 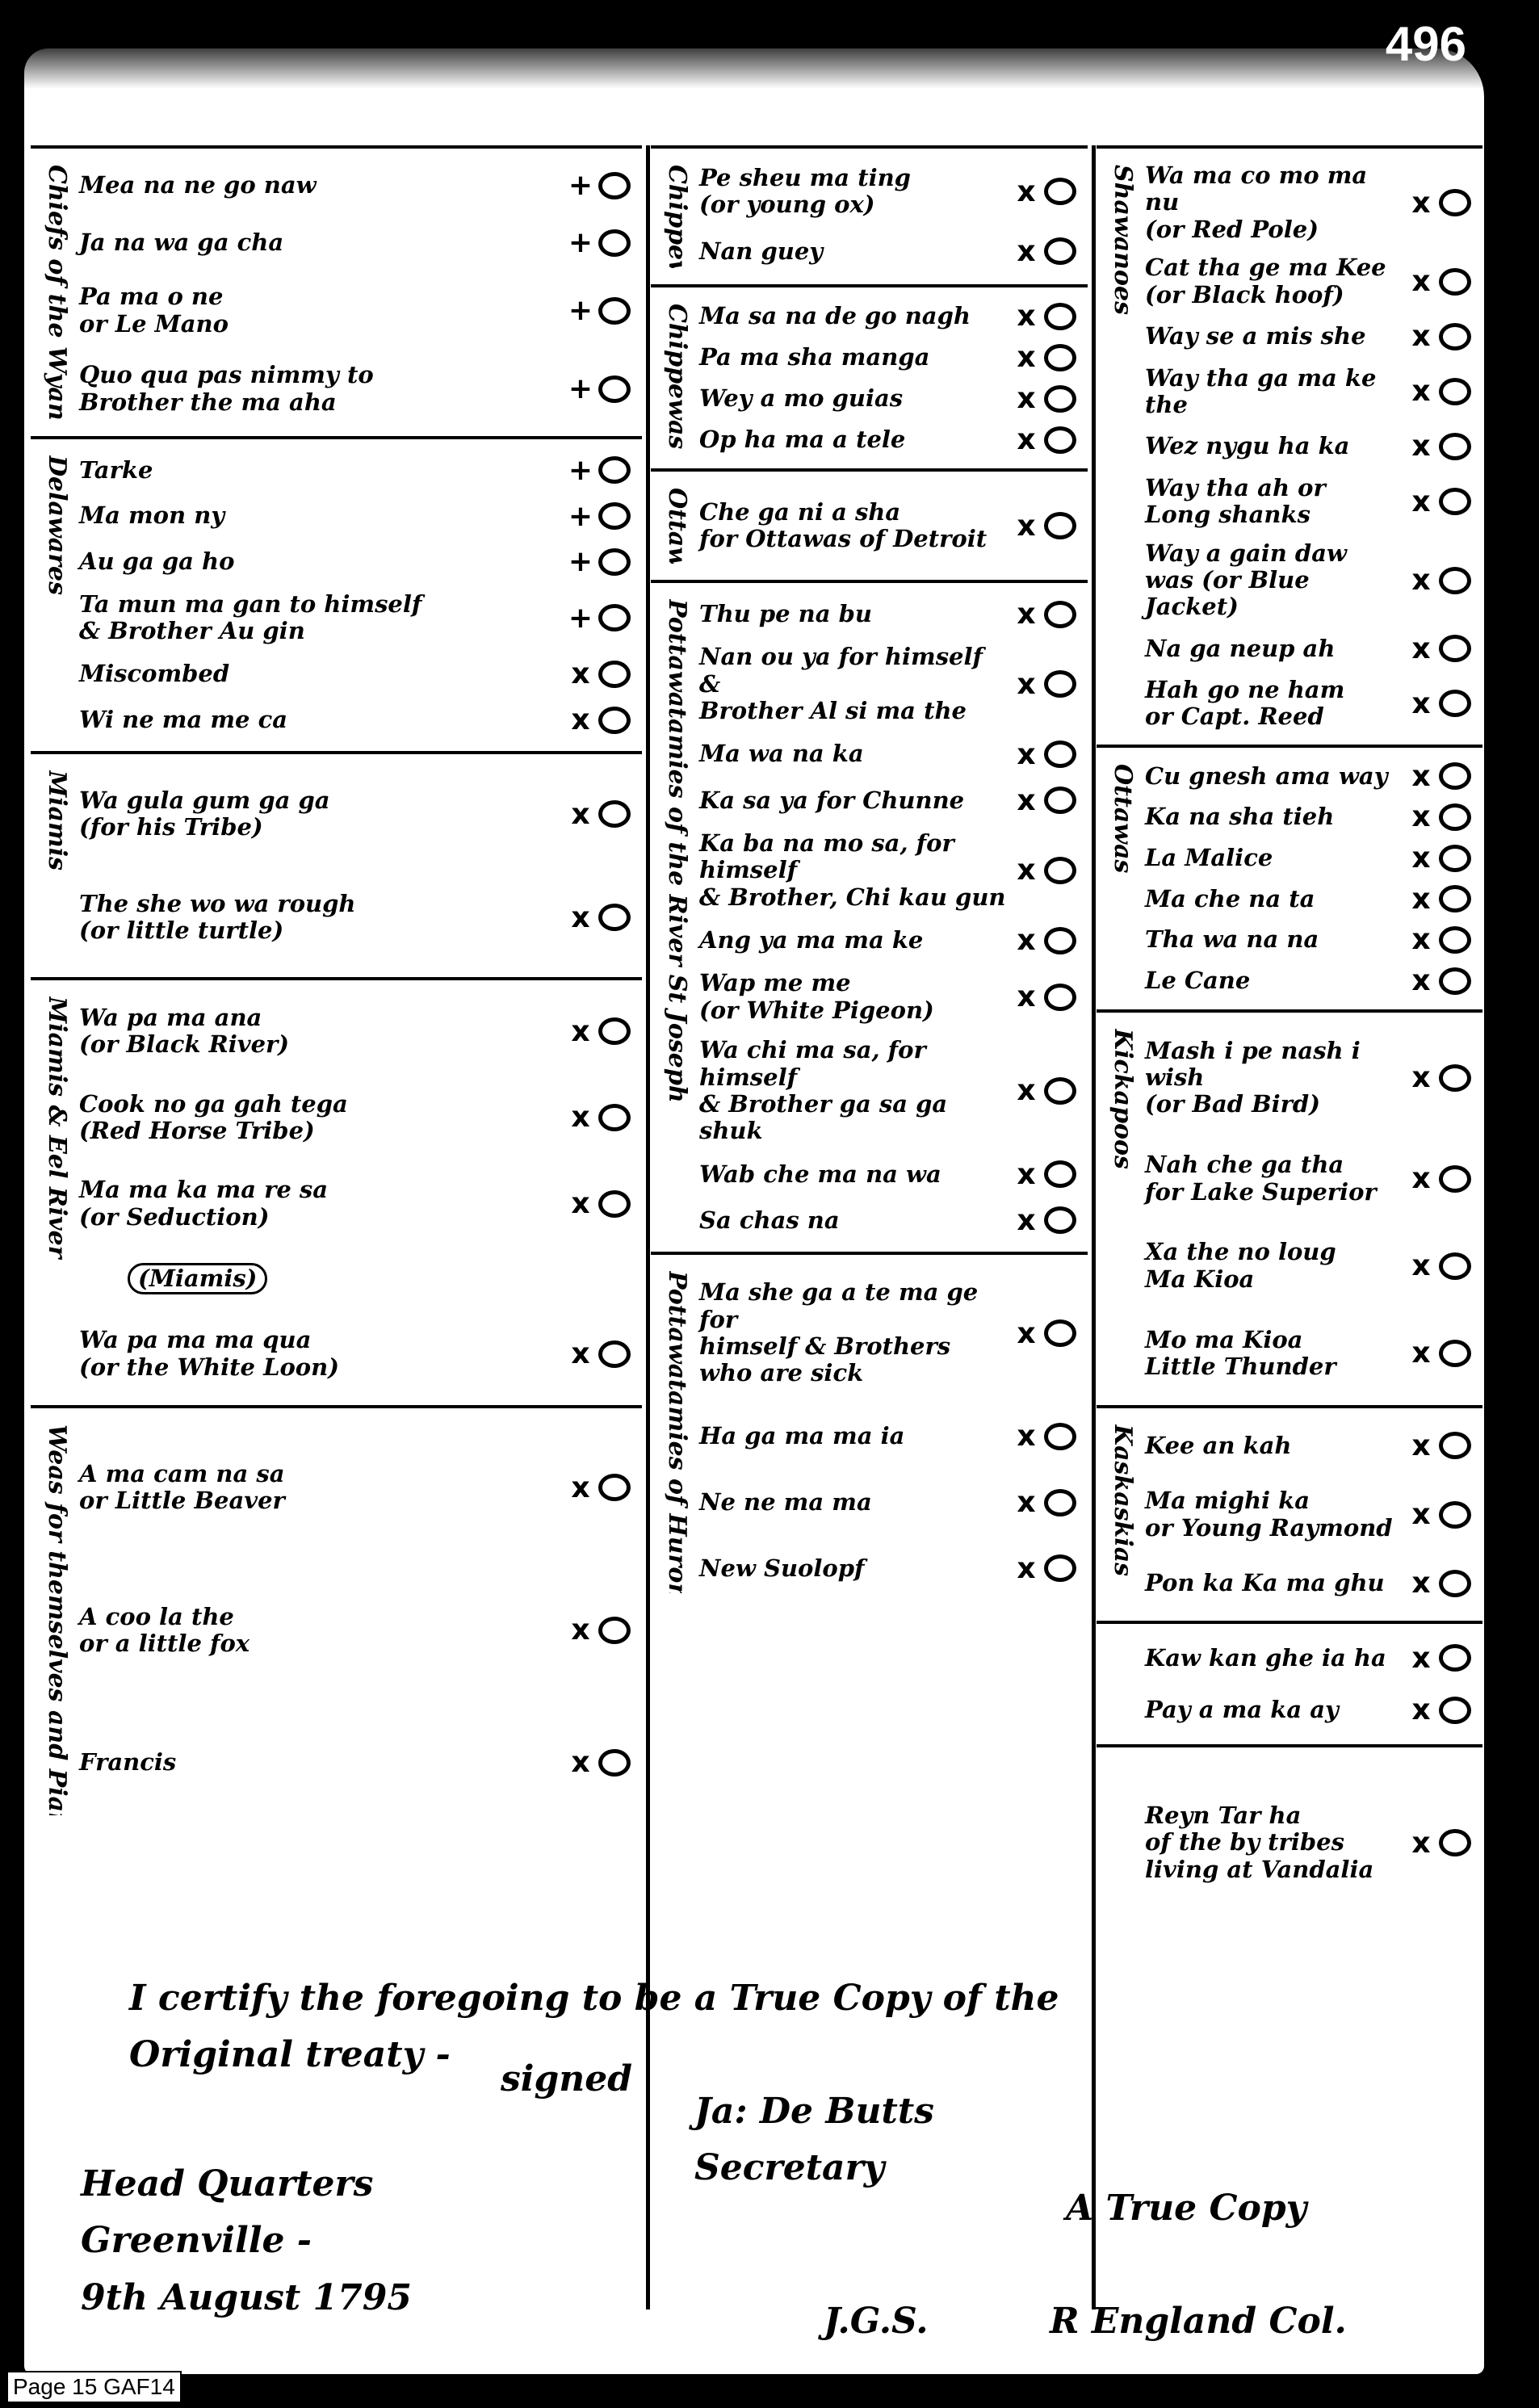 I want to click on signatory-name: Ne ne ma ma, so click(x=786, y=1501).